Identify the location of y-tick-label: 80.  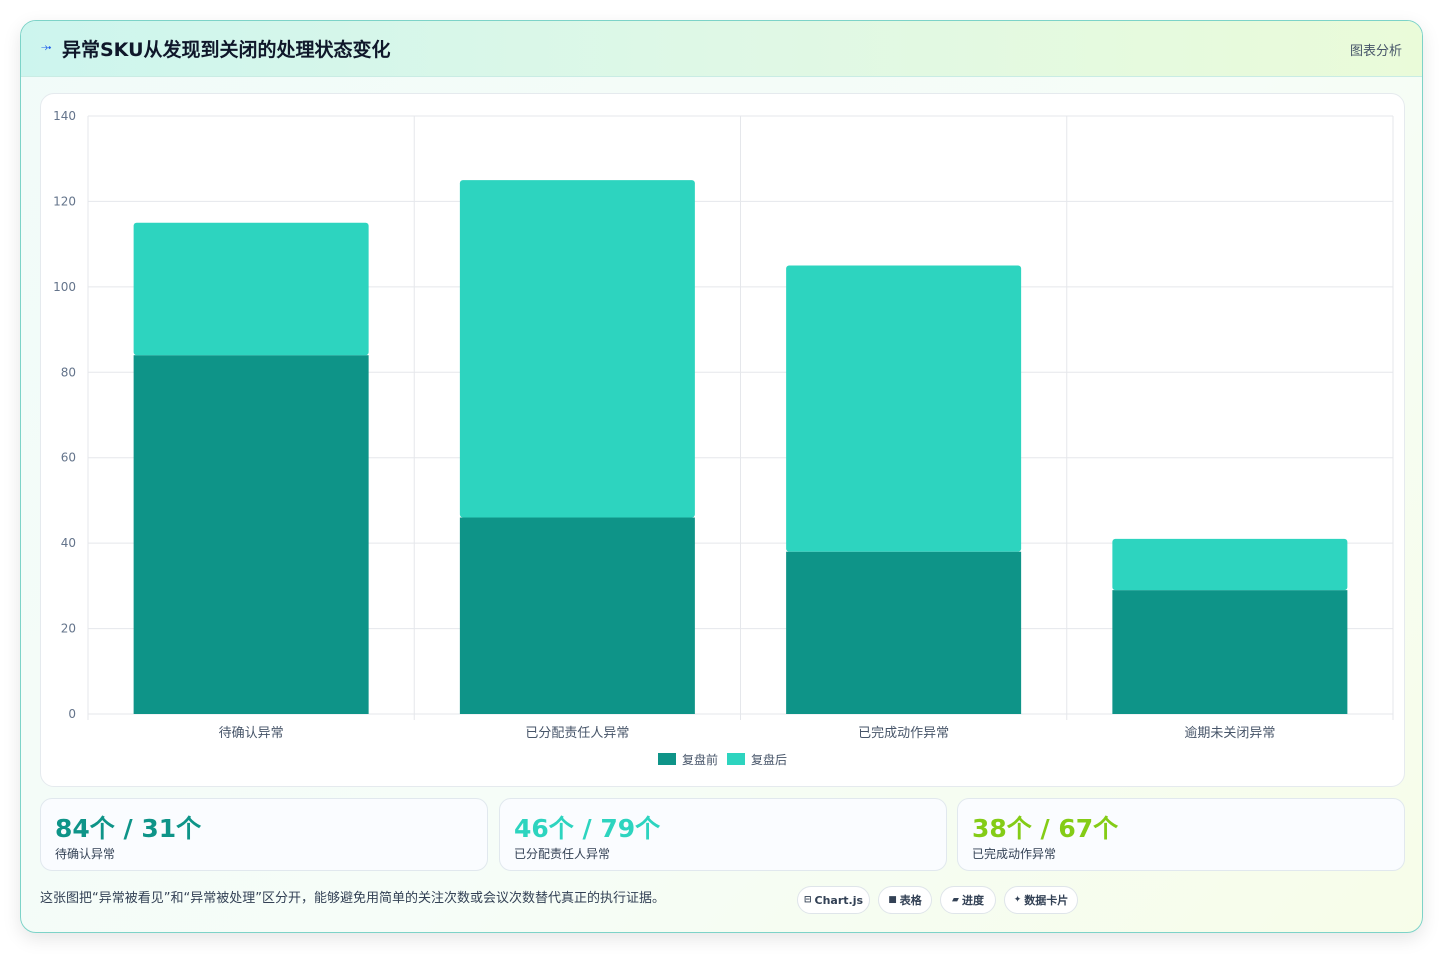
(68, 372).